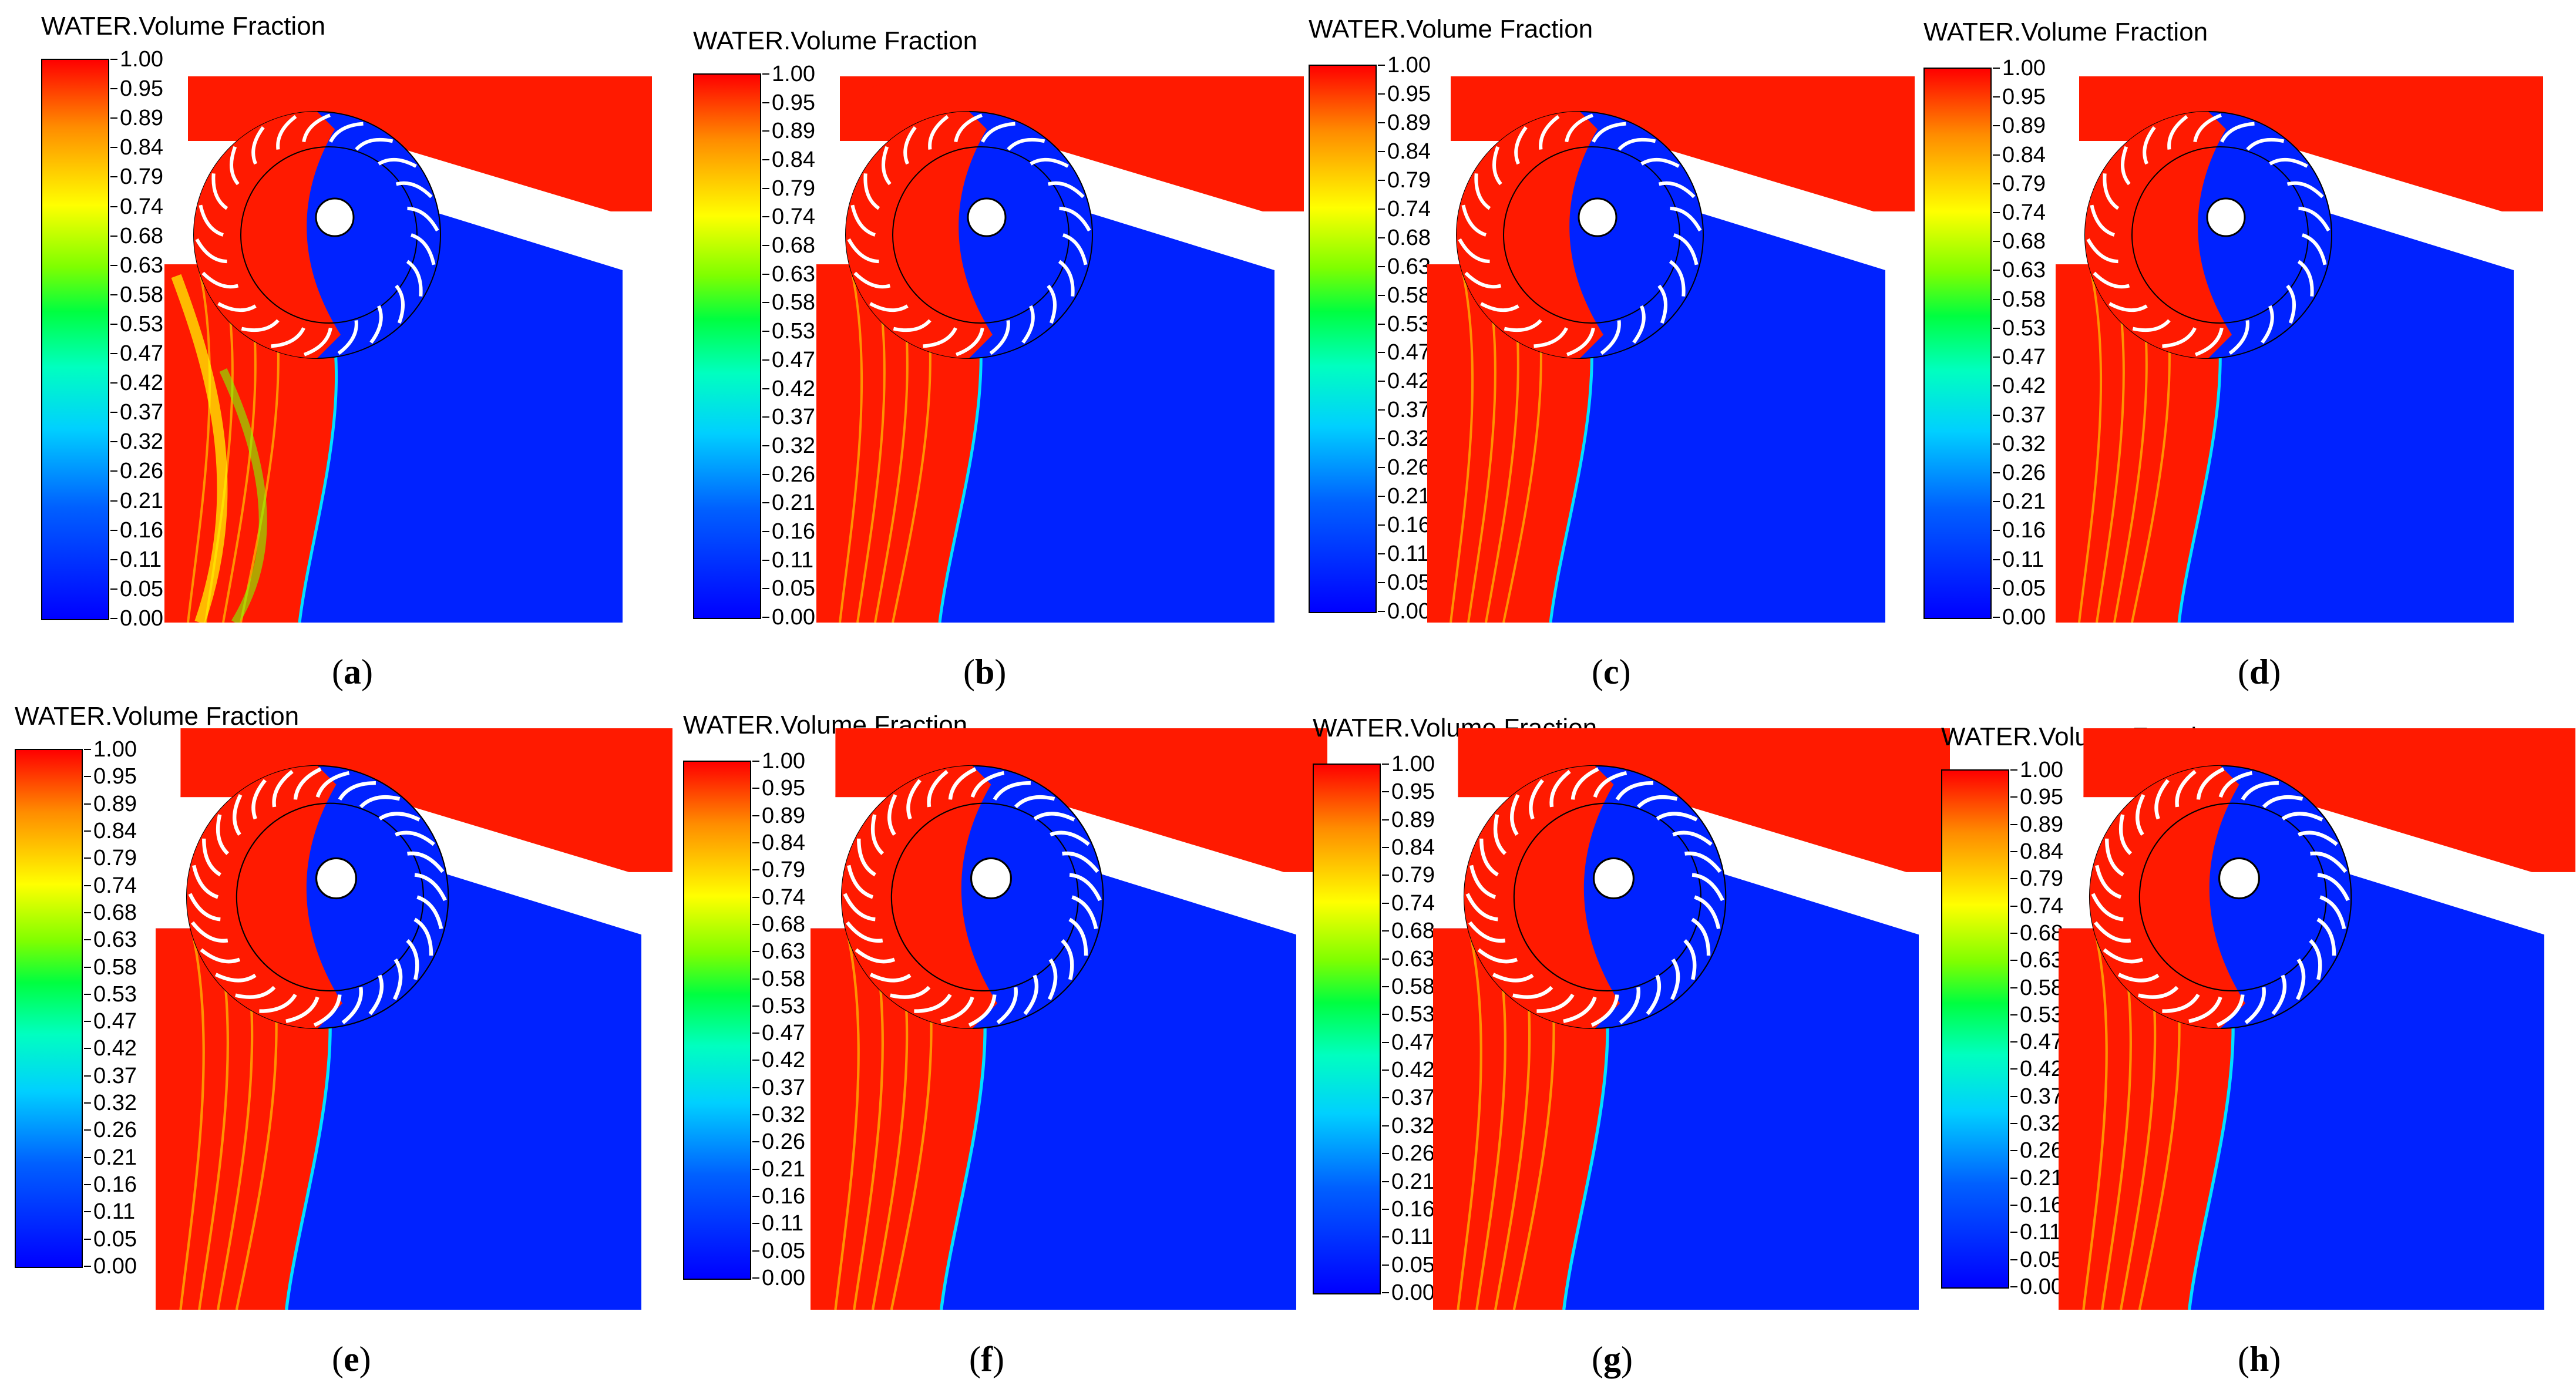  What do you see at coordinates (788, 532) in the screenshot?
I see `colorbar-tick-label: 0.16` at bounding box center [788, 532].